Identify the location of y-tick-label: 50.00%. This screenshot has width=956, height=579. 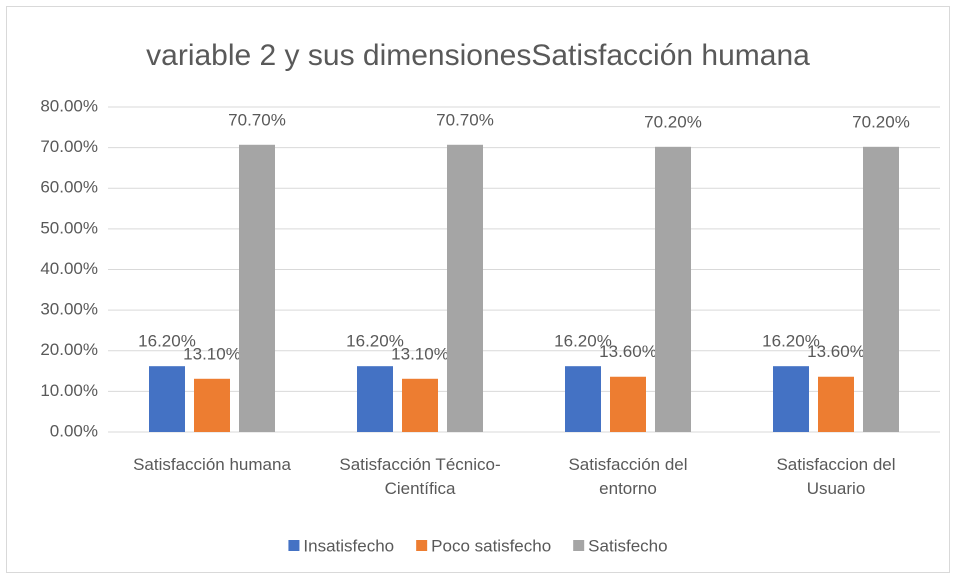
(69, 227).